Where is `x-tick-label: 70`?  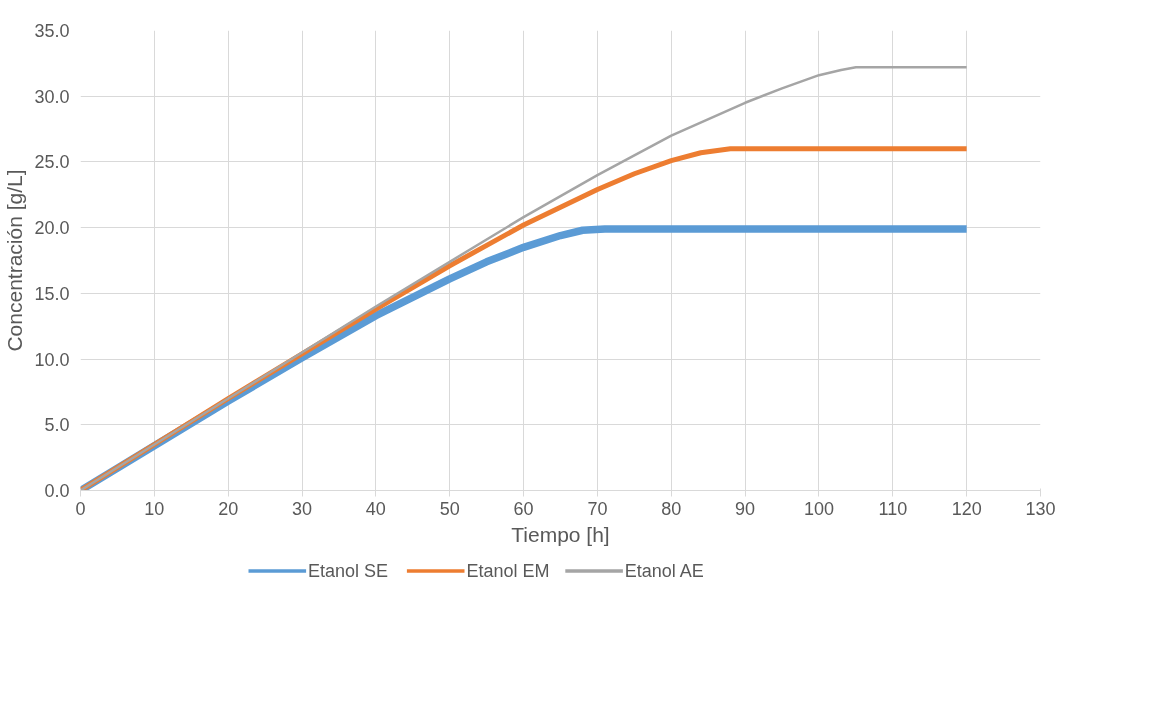
x-tick-label: 70 is located at coordinates (597, 508).